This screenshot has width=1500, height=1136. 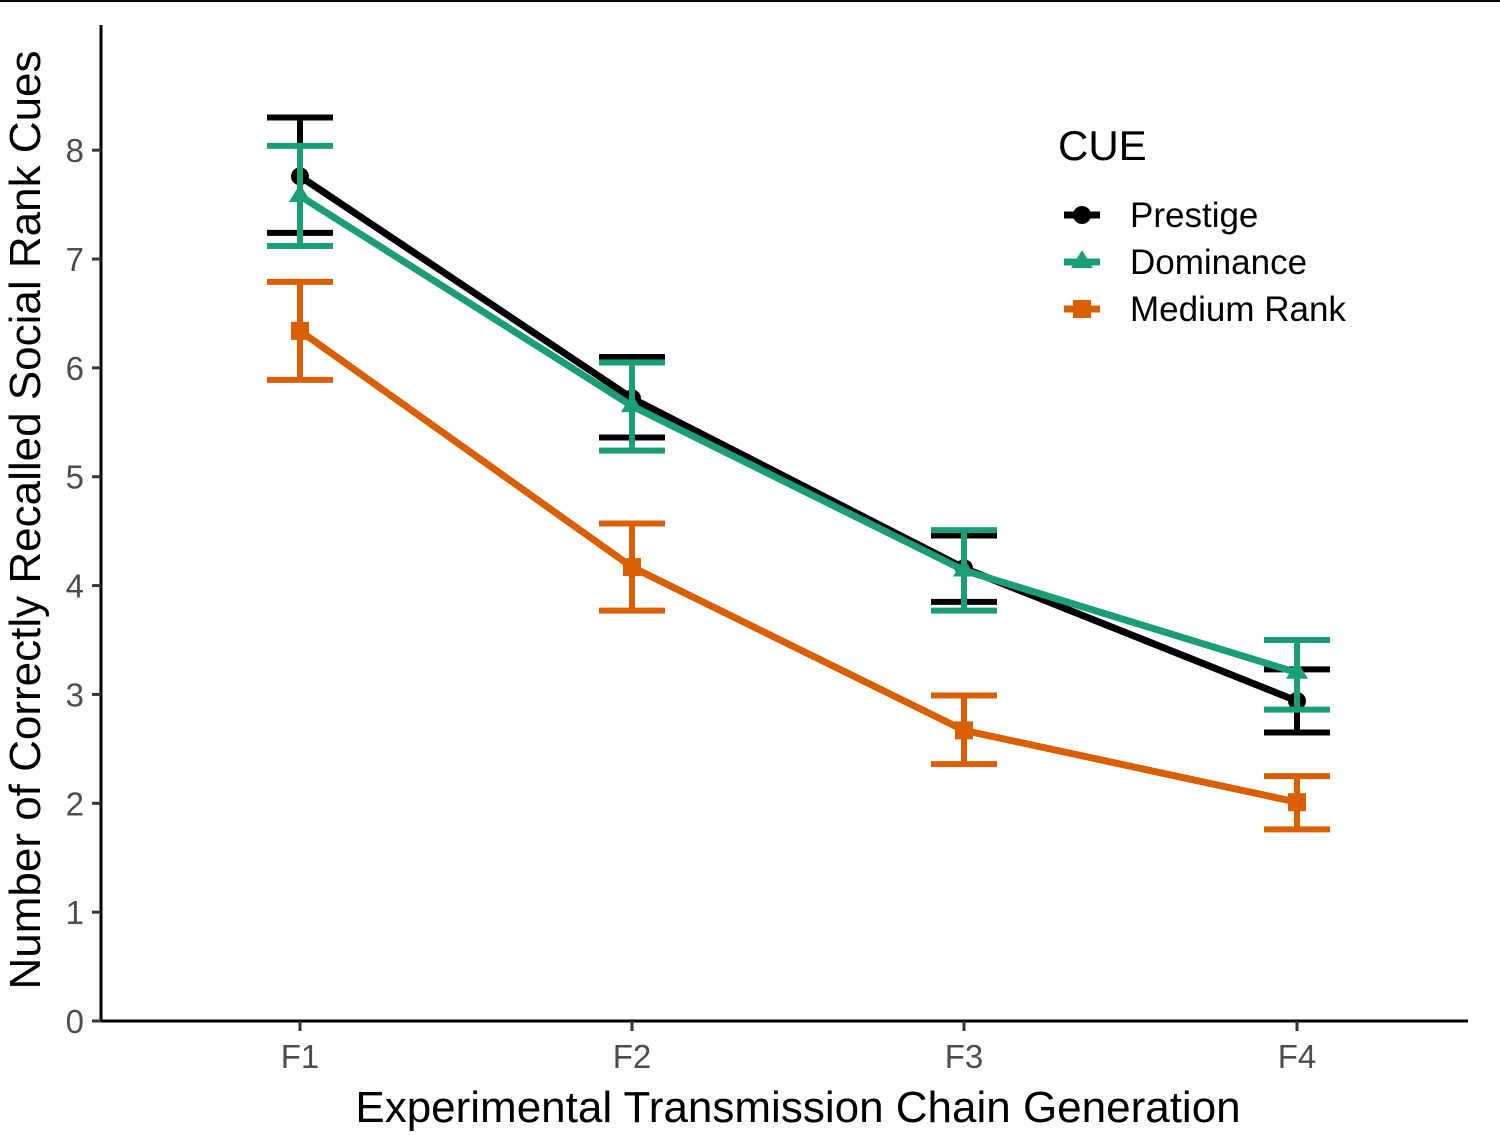 What do you see at coordinates (1238, 309) in the screenshot?
I see `legend-label: Medium Rank` at bounding box center [1238, 309].